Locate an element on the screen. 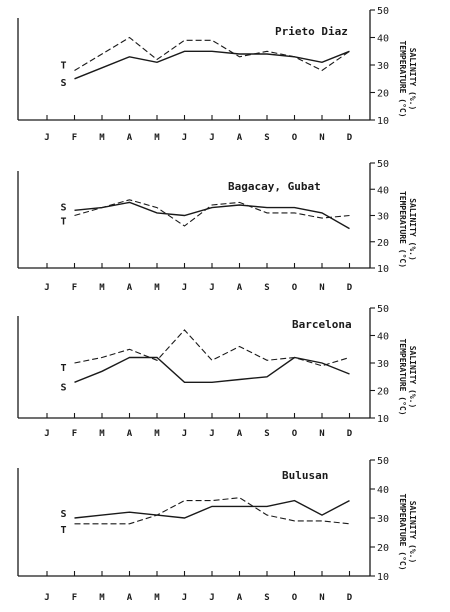 The image size is (450, 612). panel-2-month-label: D is located at coordinates (350, 288).